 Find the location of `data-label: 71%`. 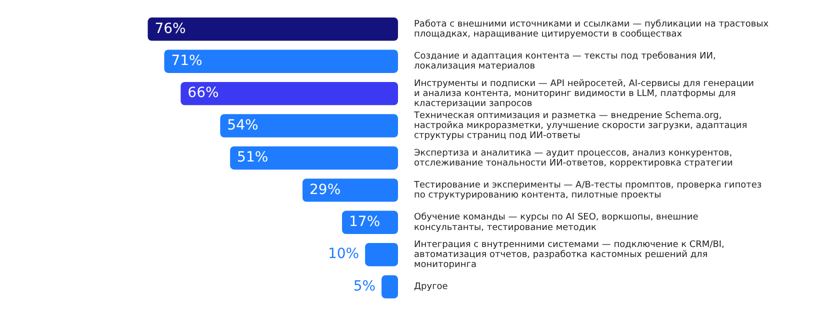

data-label: 71% is located at coordinates (186, 60).